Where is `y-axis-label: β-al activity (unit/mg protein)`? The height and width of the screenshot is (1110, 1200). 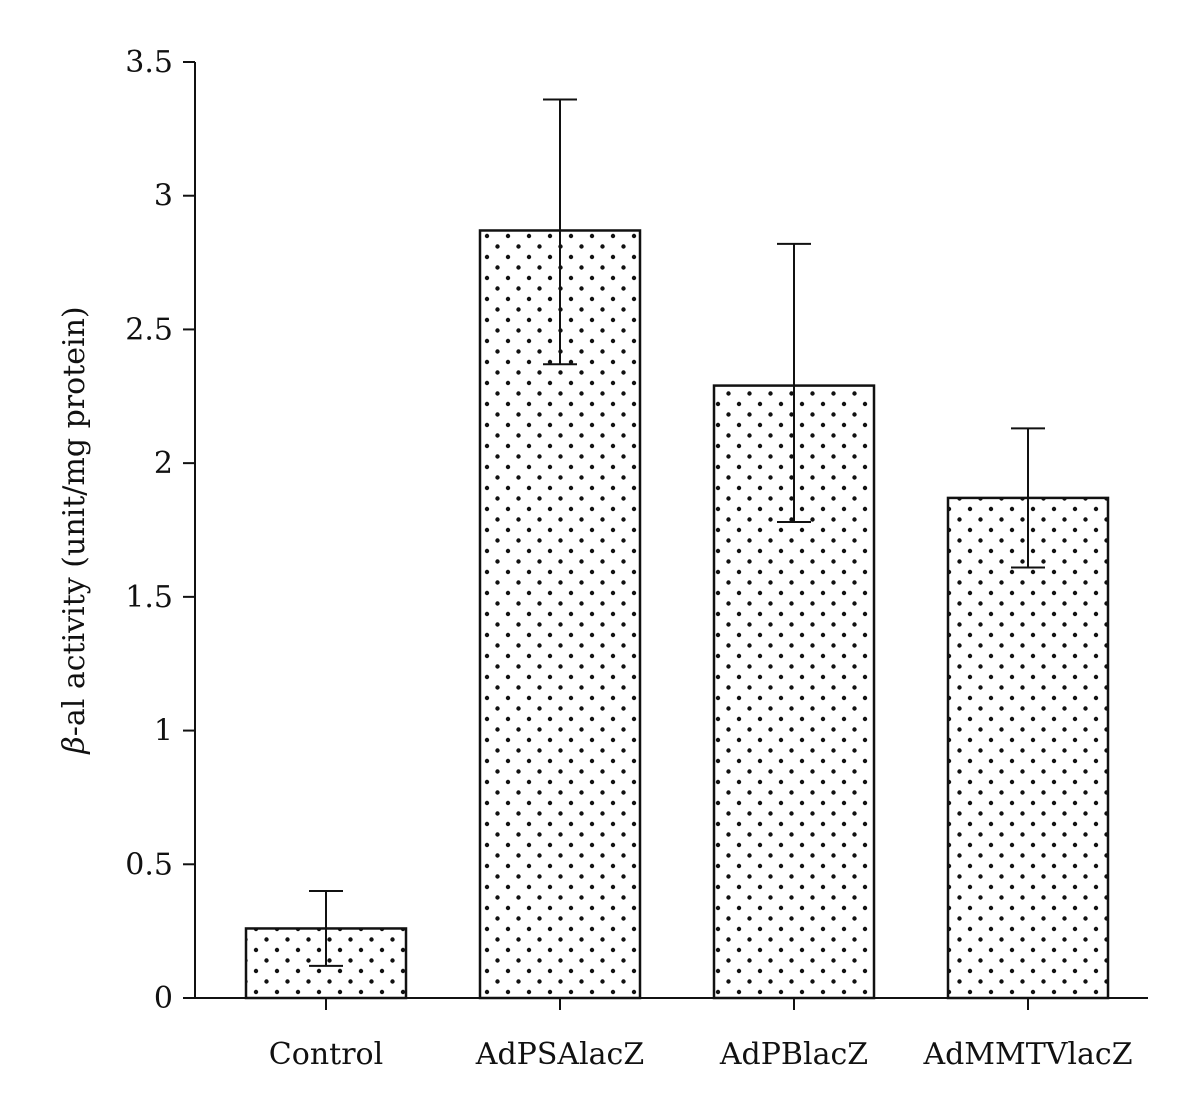 y-axis-label: β-al activity (unit/mg protein) is located at coordinates (74, 530).